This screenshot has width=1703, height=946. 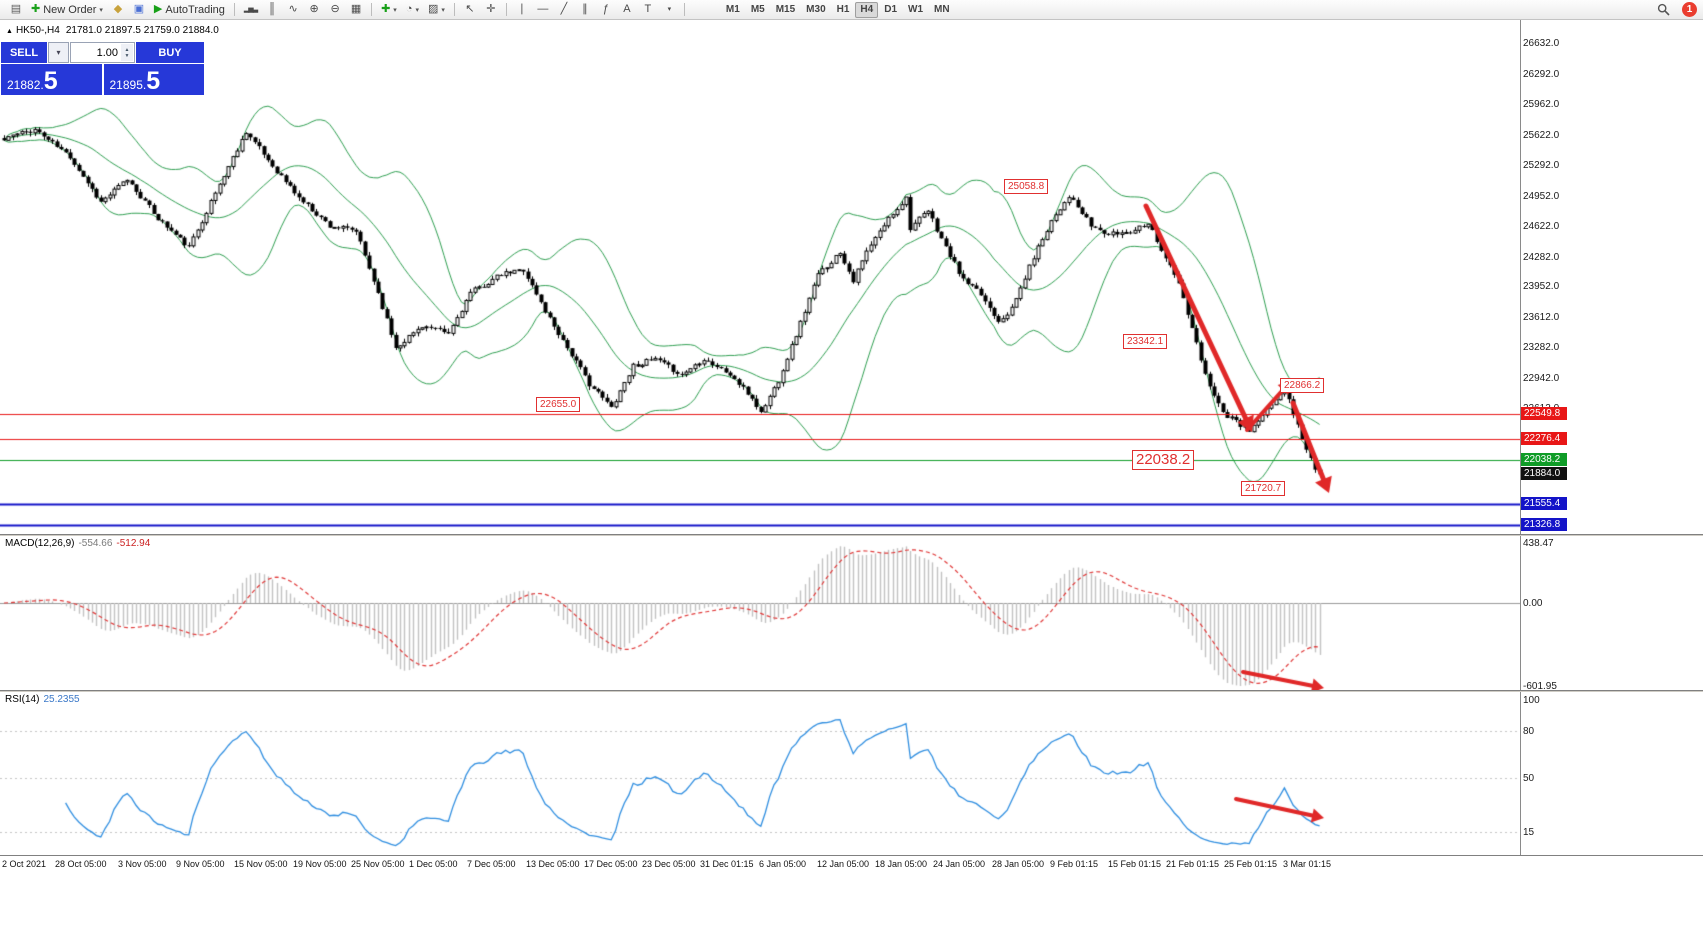 What do you see at coordinates (170, 52) in the screenshot?
I see `buy-button: BUY` at bounding box center [170, 52].